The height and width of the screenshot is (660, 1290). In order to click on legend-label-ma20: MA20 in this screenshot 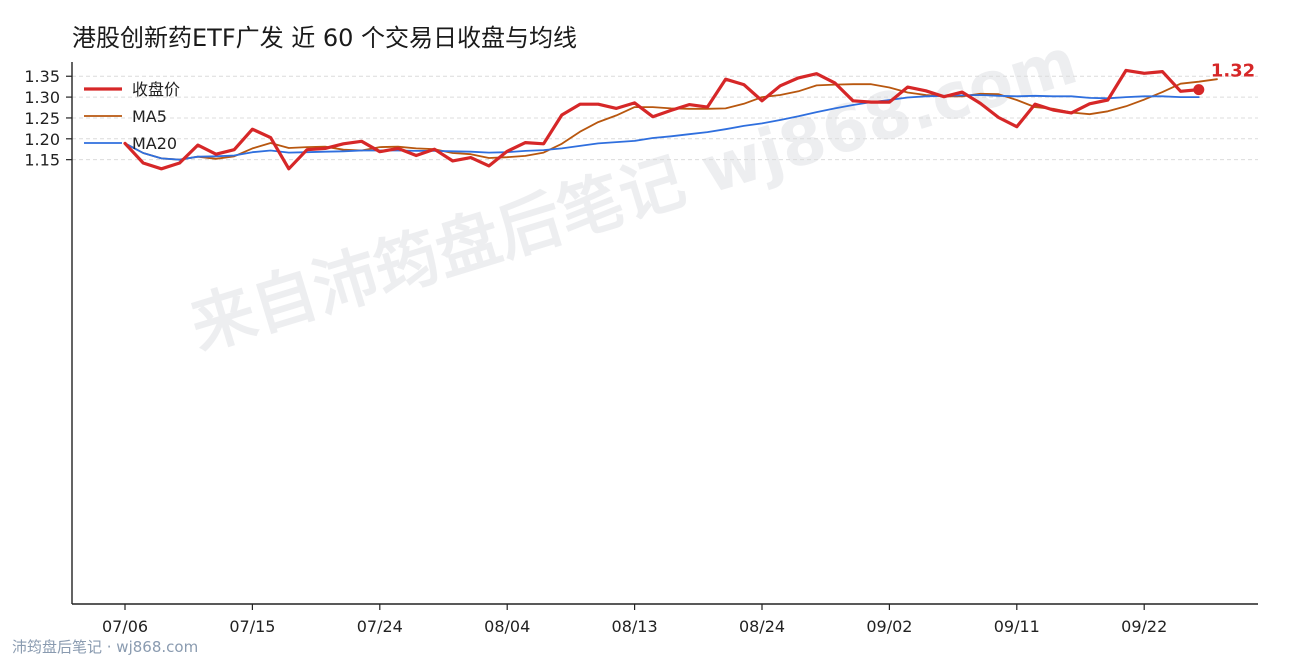, I will do `click(154, 143)`.